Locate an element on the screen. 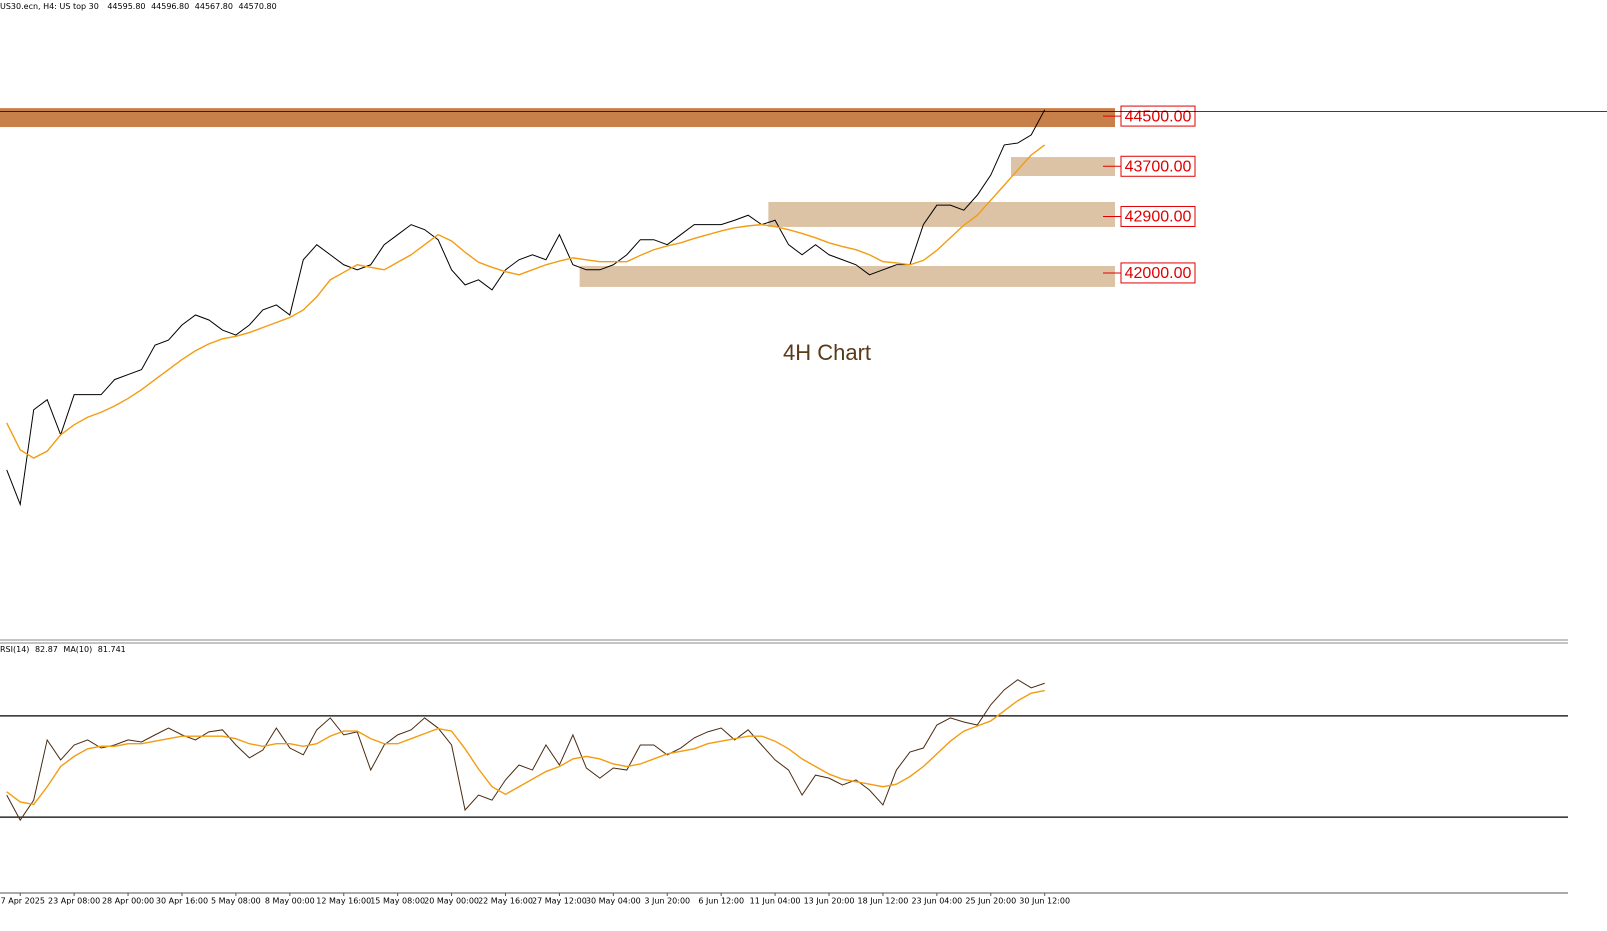 This screenshot has height=931, width=1607. level-label: 42000.00 is located at coordinates (1158, 273).